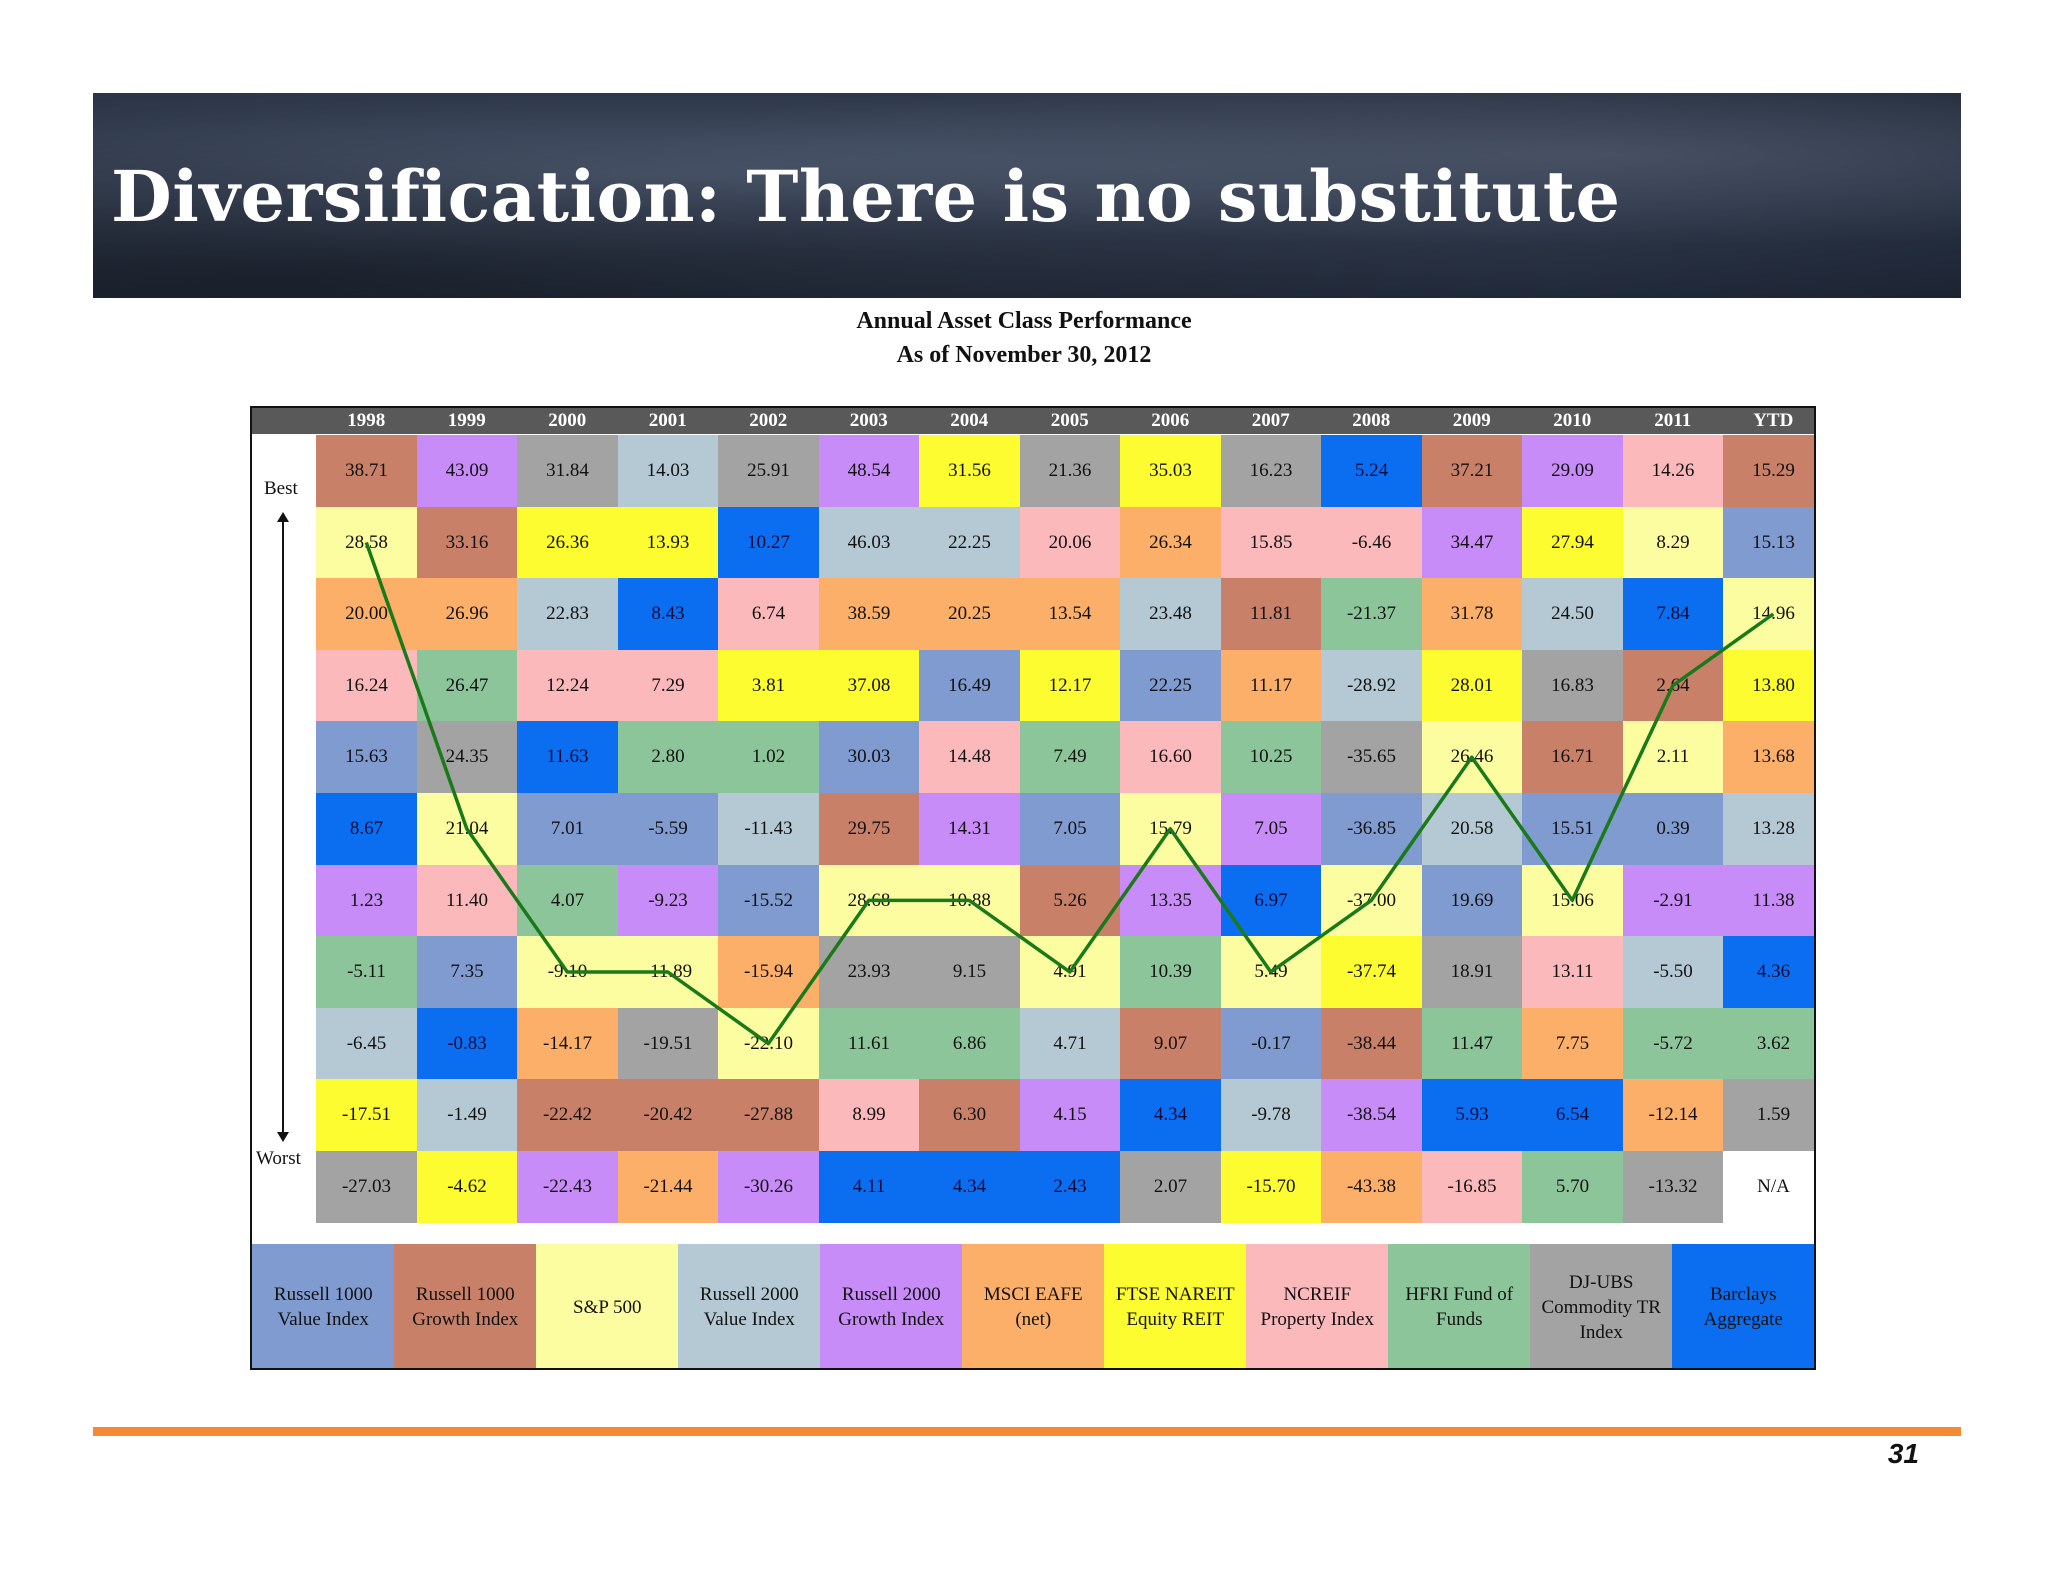 This screenshot has height=1582, width=2048. I want to click on axis-worst-label: Worst, so click(278, 1158).